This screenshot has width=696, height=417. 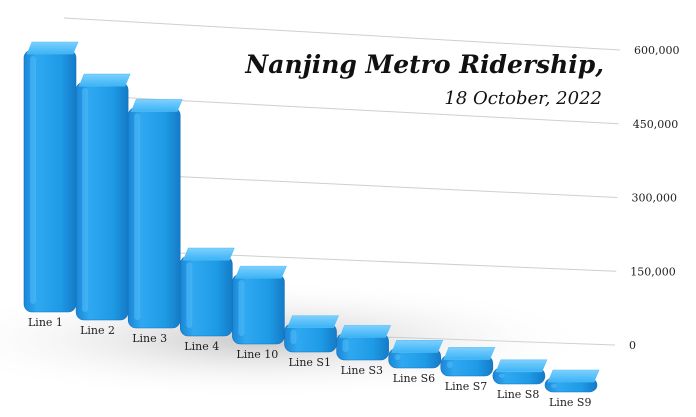 What do you see at coordinates (523, 98) in the screenshot?
I see `chart-subtitle: 18 October, 2022` at bounding box center [523, 98].